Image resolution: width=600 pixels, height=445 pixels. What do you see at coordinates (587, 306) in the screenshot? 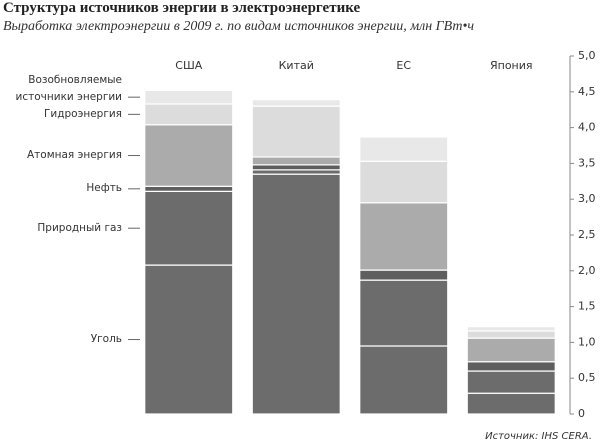
I see `y-tick-label: 1,5` at bounding box center [587, 306].